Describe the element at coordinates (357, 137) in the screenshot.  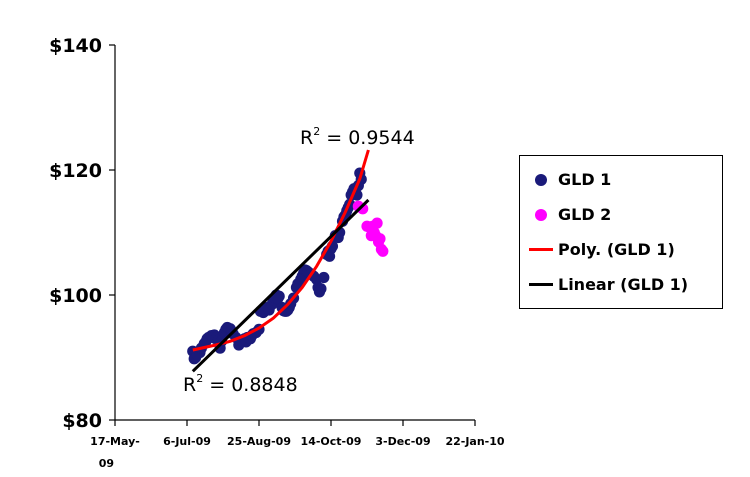
I see `r2-annotation-poly: R2 = 0.9544` at that location.